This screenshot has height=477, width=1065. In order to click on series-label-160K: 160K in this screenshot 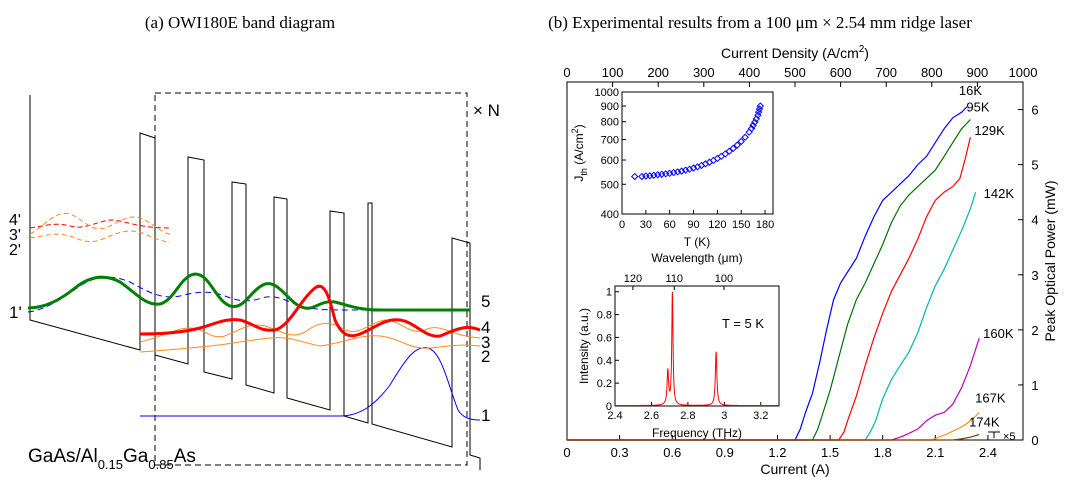, I will do `click(998, 333)`.